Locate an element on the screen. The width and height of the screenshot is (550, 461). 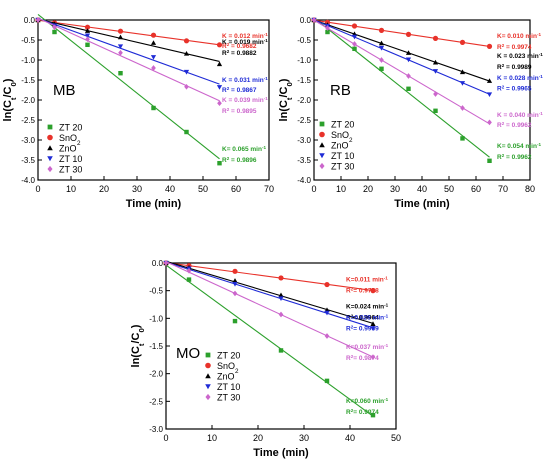
k-annotation: K = 0.031 min-1 is located at coordinates (245, 80).